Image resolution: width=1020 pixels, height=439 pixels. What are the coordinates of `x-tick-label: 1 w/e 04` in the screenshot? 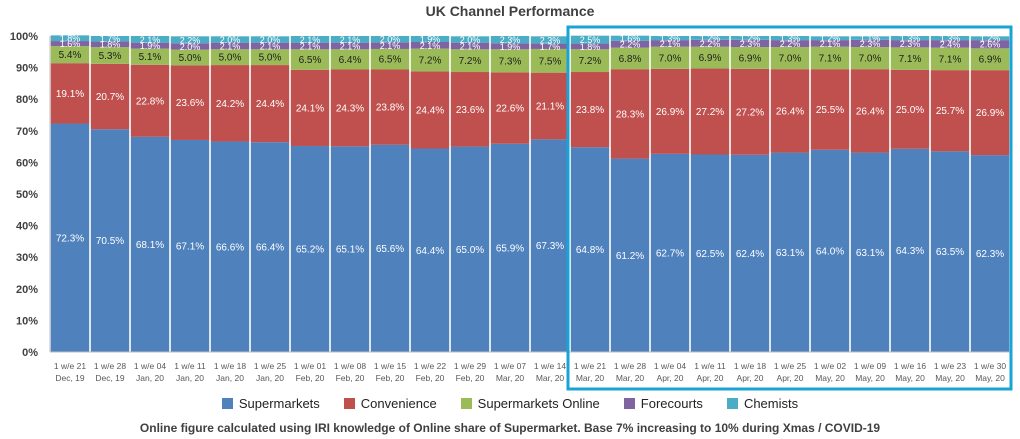 It's located at (670, 366).